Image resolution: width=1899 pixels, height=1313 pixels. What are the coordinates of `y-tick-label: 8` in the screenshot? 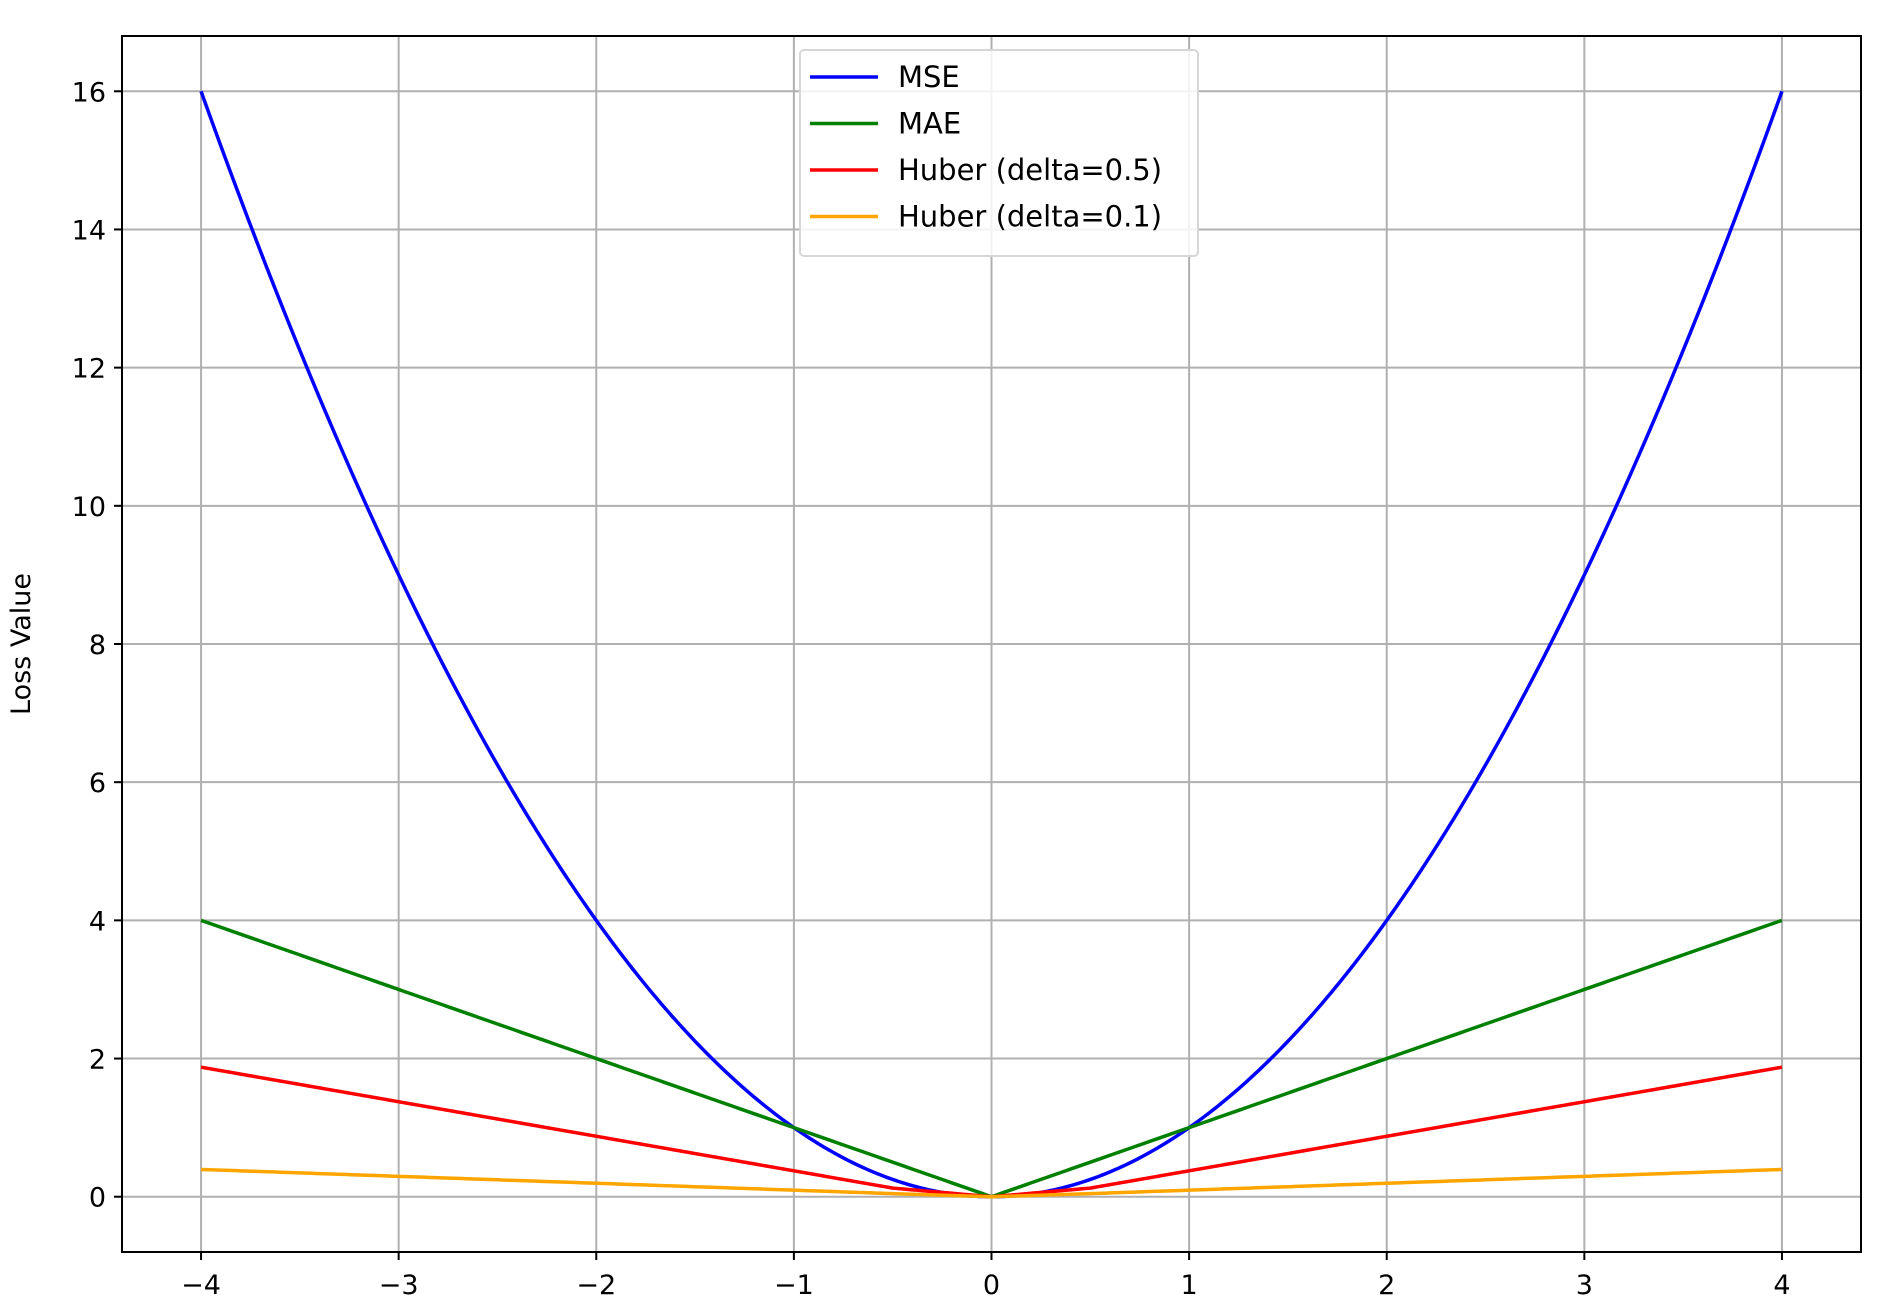 It's located at (97, 645).